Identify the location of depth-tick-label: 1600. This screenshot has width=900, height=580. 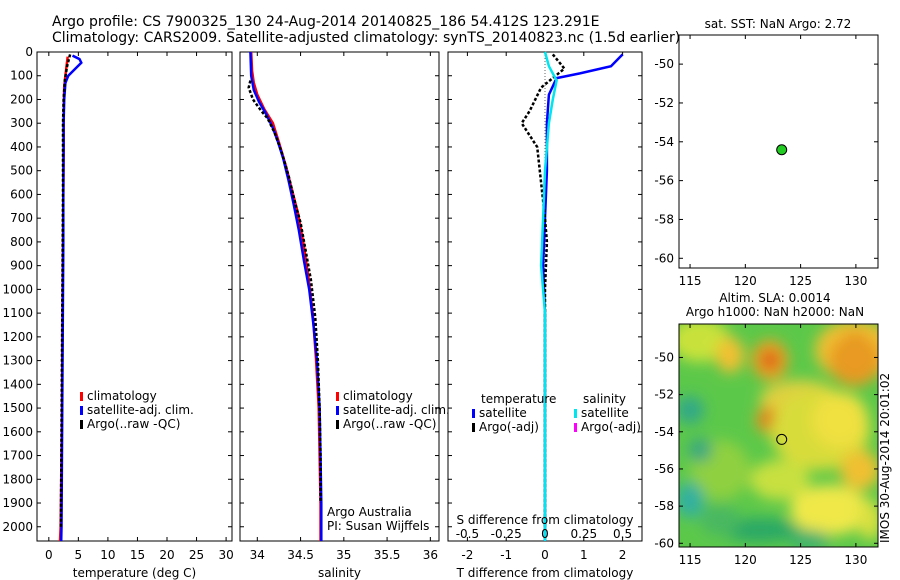
(17, 432).